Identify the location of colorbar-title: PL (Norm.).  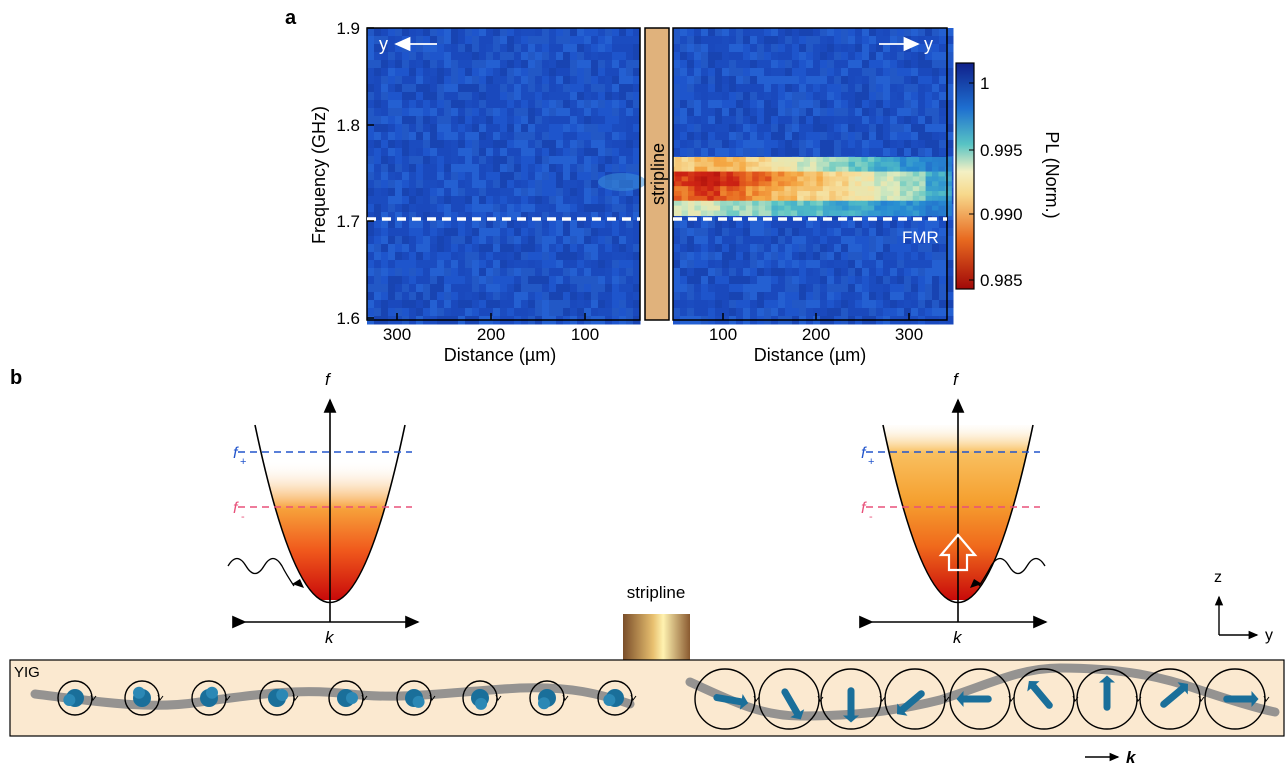
(1052, 174).